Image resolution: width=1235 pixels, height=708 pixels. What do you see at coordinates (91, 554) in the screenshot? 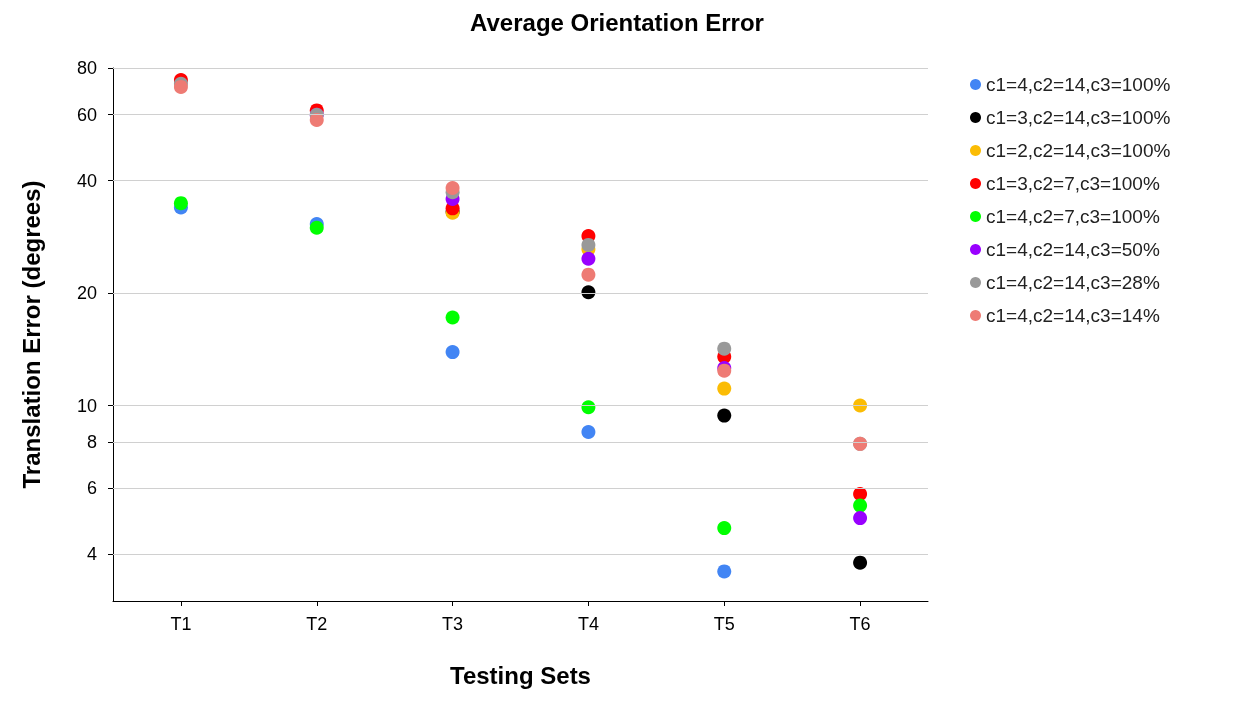
I see `y-tick-label: 4` at bounding box center [91, 554].